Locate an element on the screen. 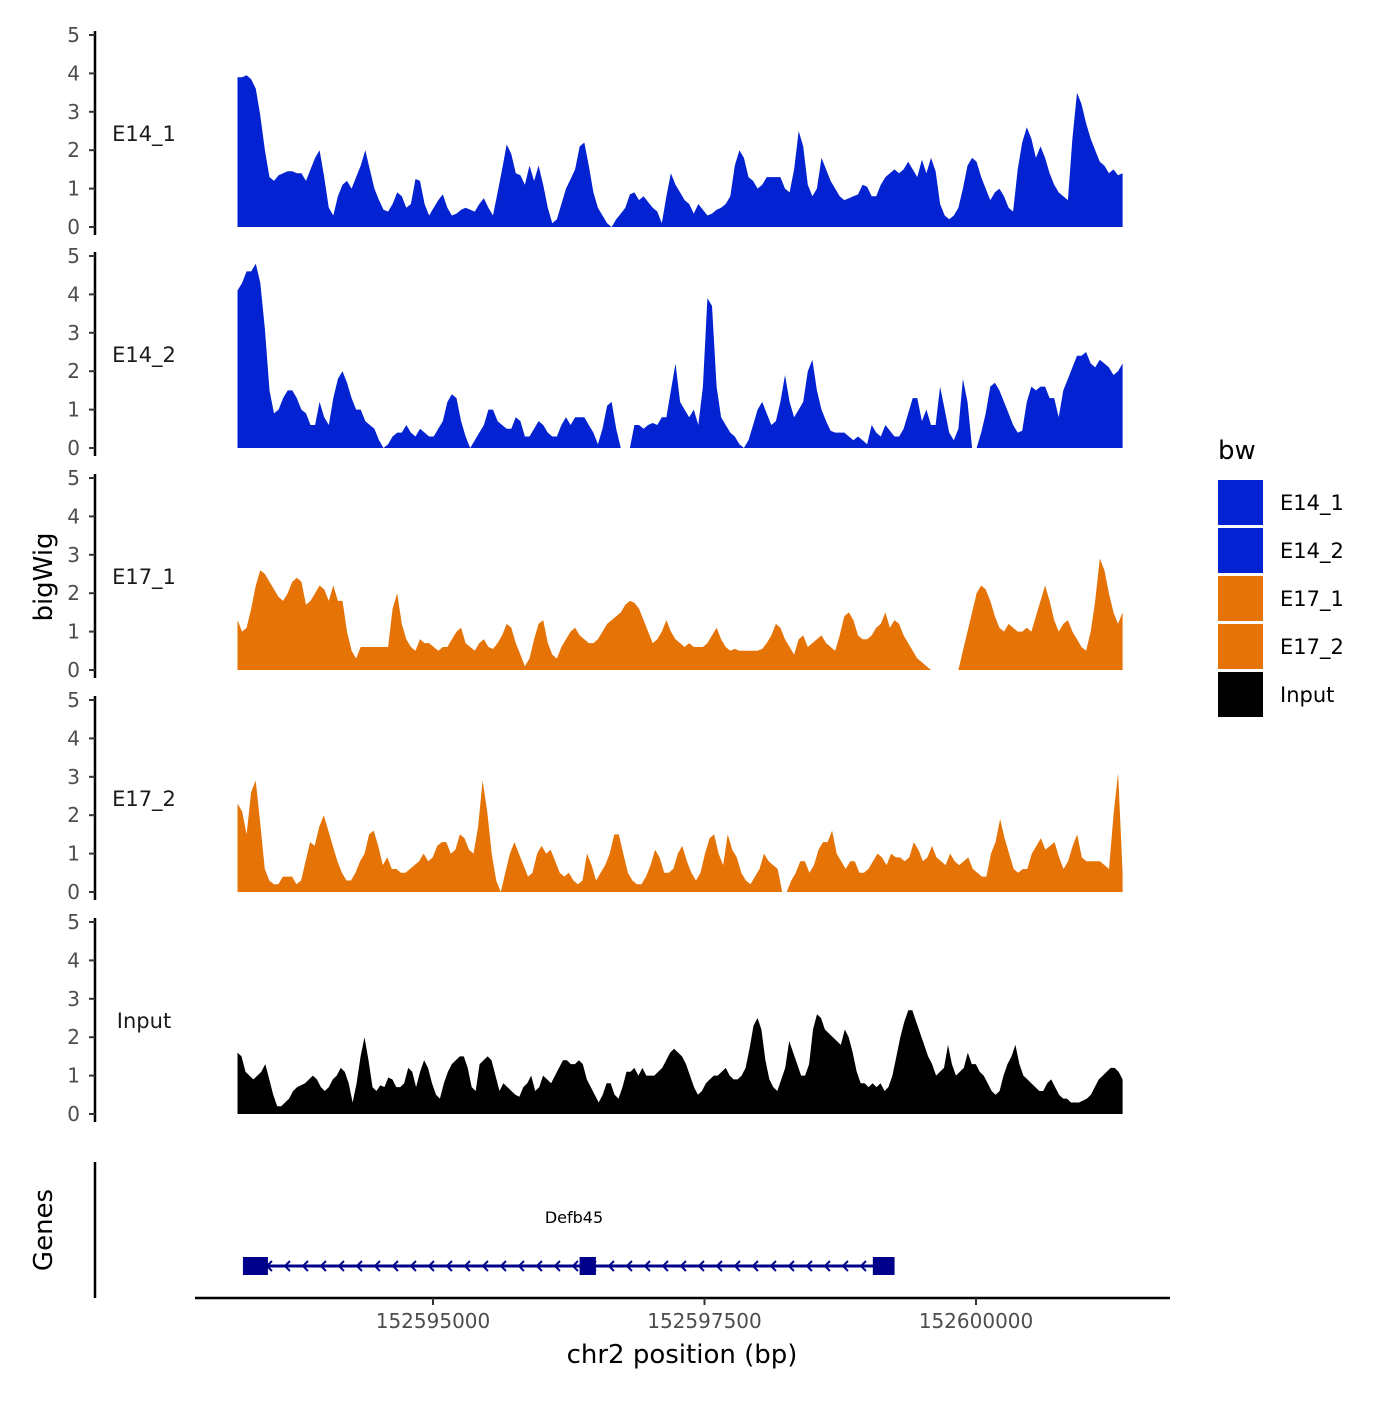  track-E17_2: 0 1 2 3 4 5 E17_2 is located at coordinates (595, 796).